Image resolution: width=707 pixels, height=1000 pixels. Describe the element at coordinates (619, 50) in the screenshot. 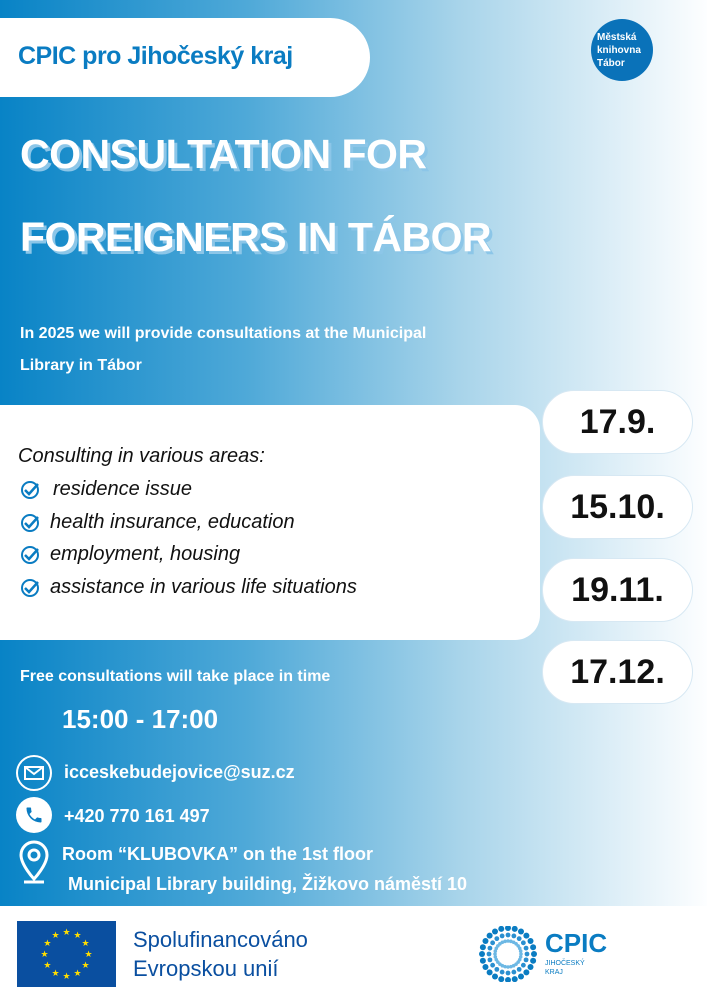

I see `library-logo-text: Městská knihovna Tábor` at that location.